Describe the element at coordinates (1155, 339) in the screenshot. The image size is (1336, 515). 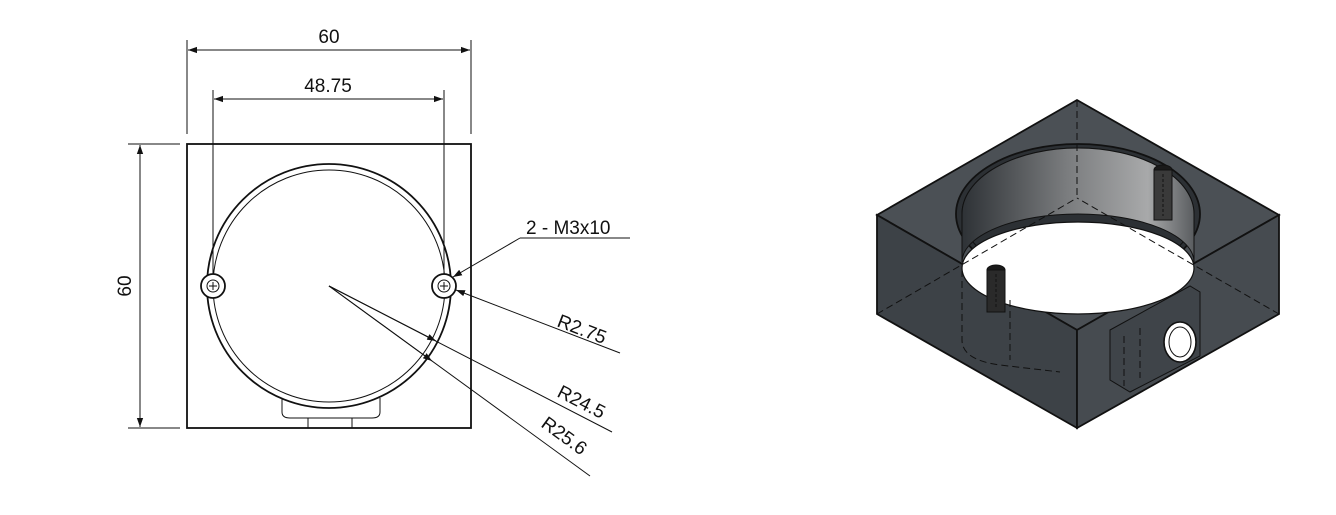
I see `iso-side-boss` at that location.